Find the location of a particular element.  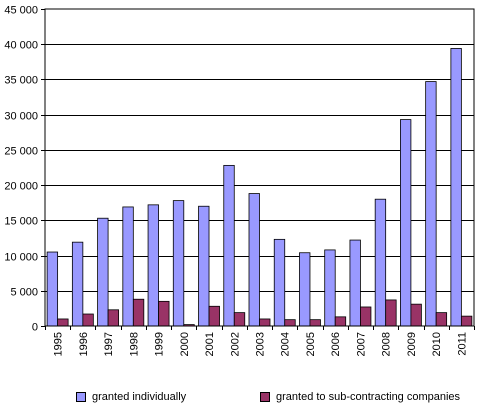

y-tick-label: 5 000 is located at coordinates (24, 293).